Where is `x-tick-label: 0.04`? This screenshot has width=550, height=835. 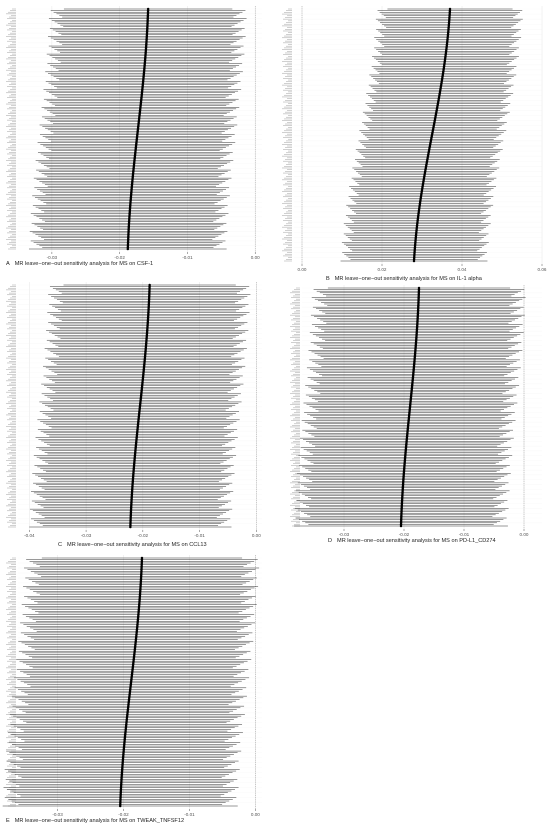 x-tick-label: 0.04 is located at coordinates (462, 269).